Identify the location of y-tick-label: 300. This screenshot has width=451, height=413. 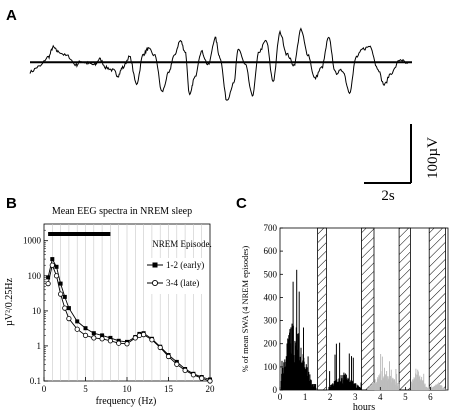
(271, 321).